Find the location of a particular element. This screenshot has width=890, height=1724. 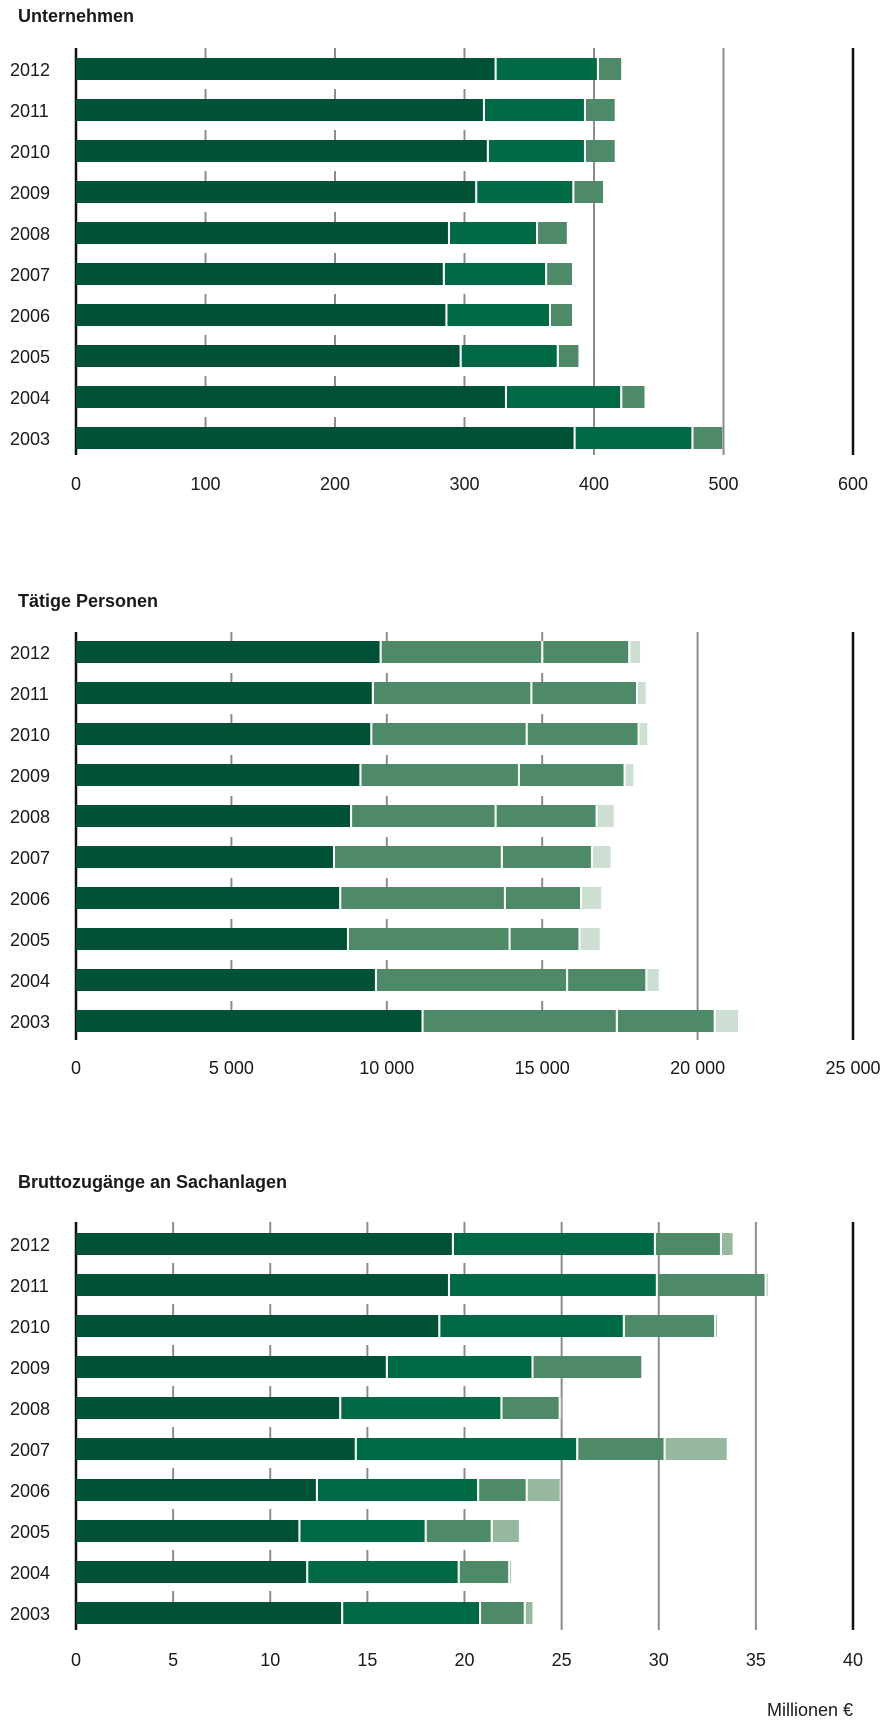

chart-title: Tätige Personen is located at coordinates (88, 601).